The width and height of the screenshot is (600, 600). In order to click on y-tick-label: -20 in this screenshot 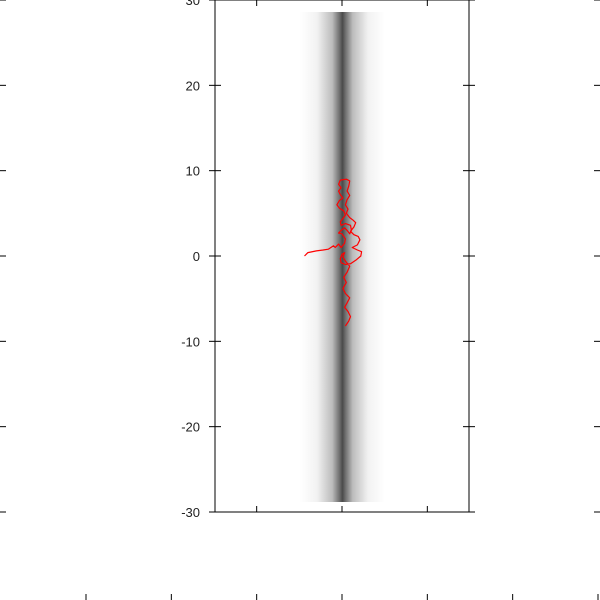, I will do `click(190, 427)`.